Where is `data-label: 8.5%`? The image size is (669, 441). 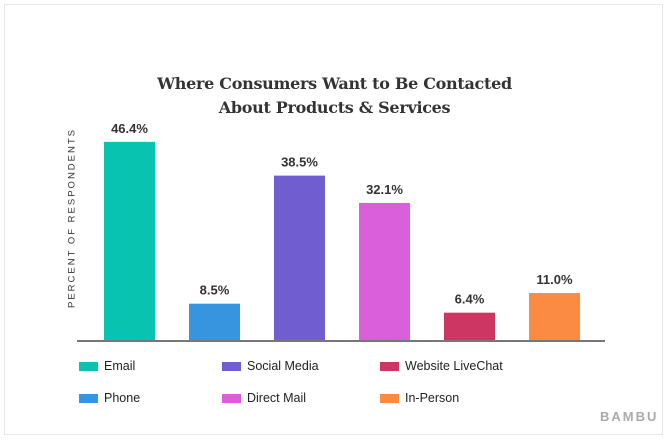
data-label: 8.5% is located at coordinates (215, 290).